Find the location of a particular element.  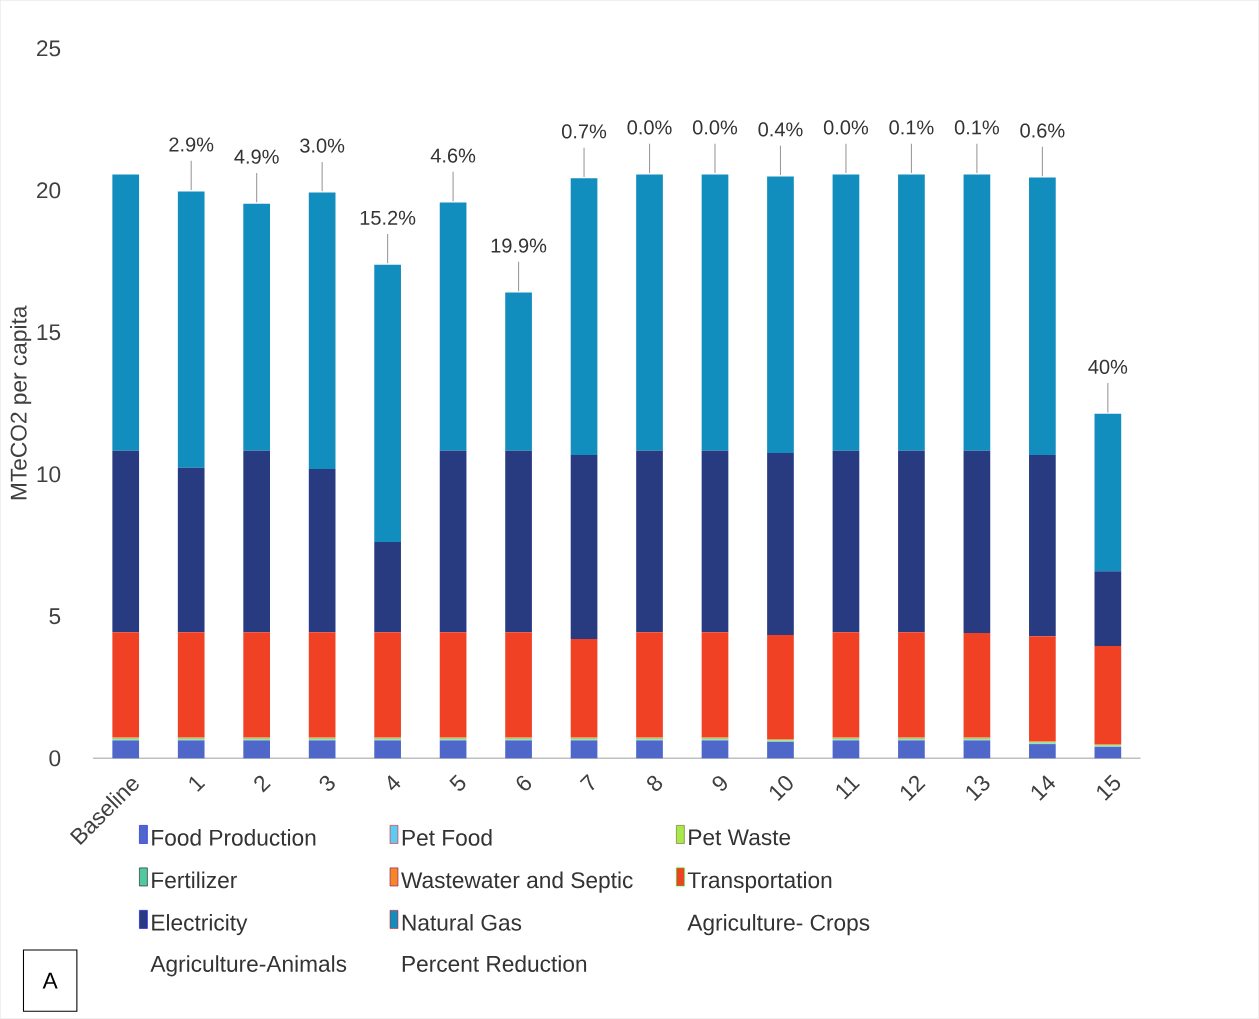

annotation: 19.9% is located at coordinates (519, 245).